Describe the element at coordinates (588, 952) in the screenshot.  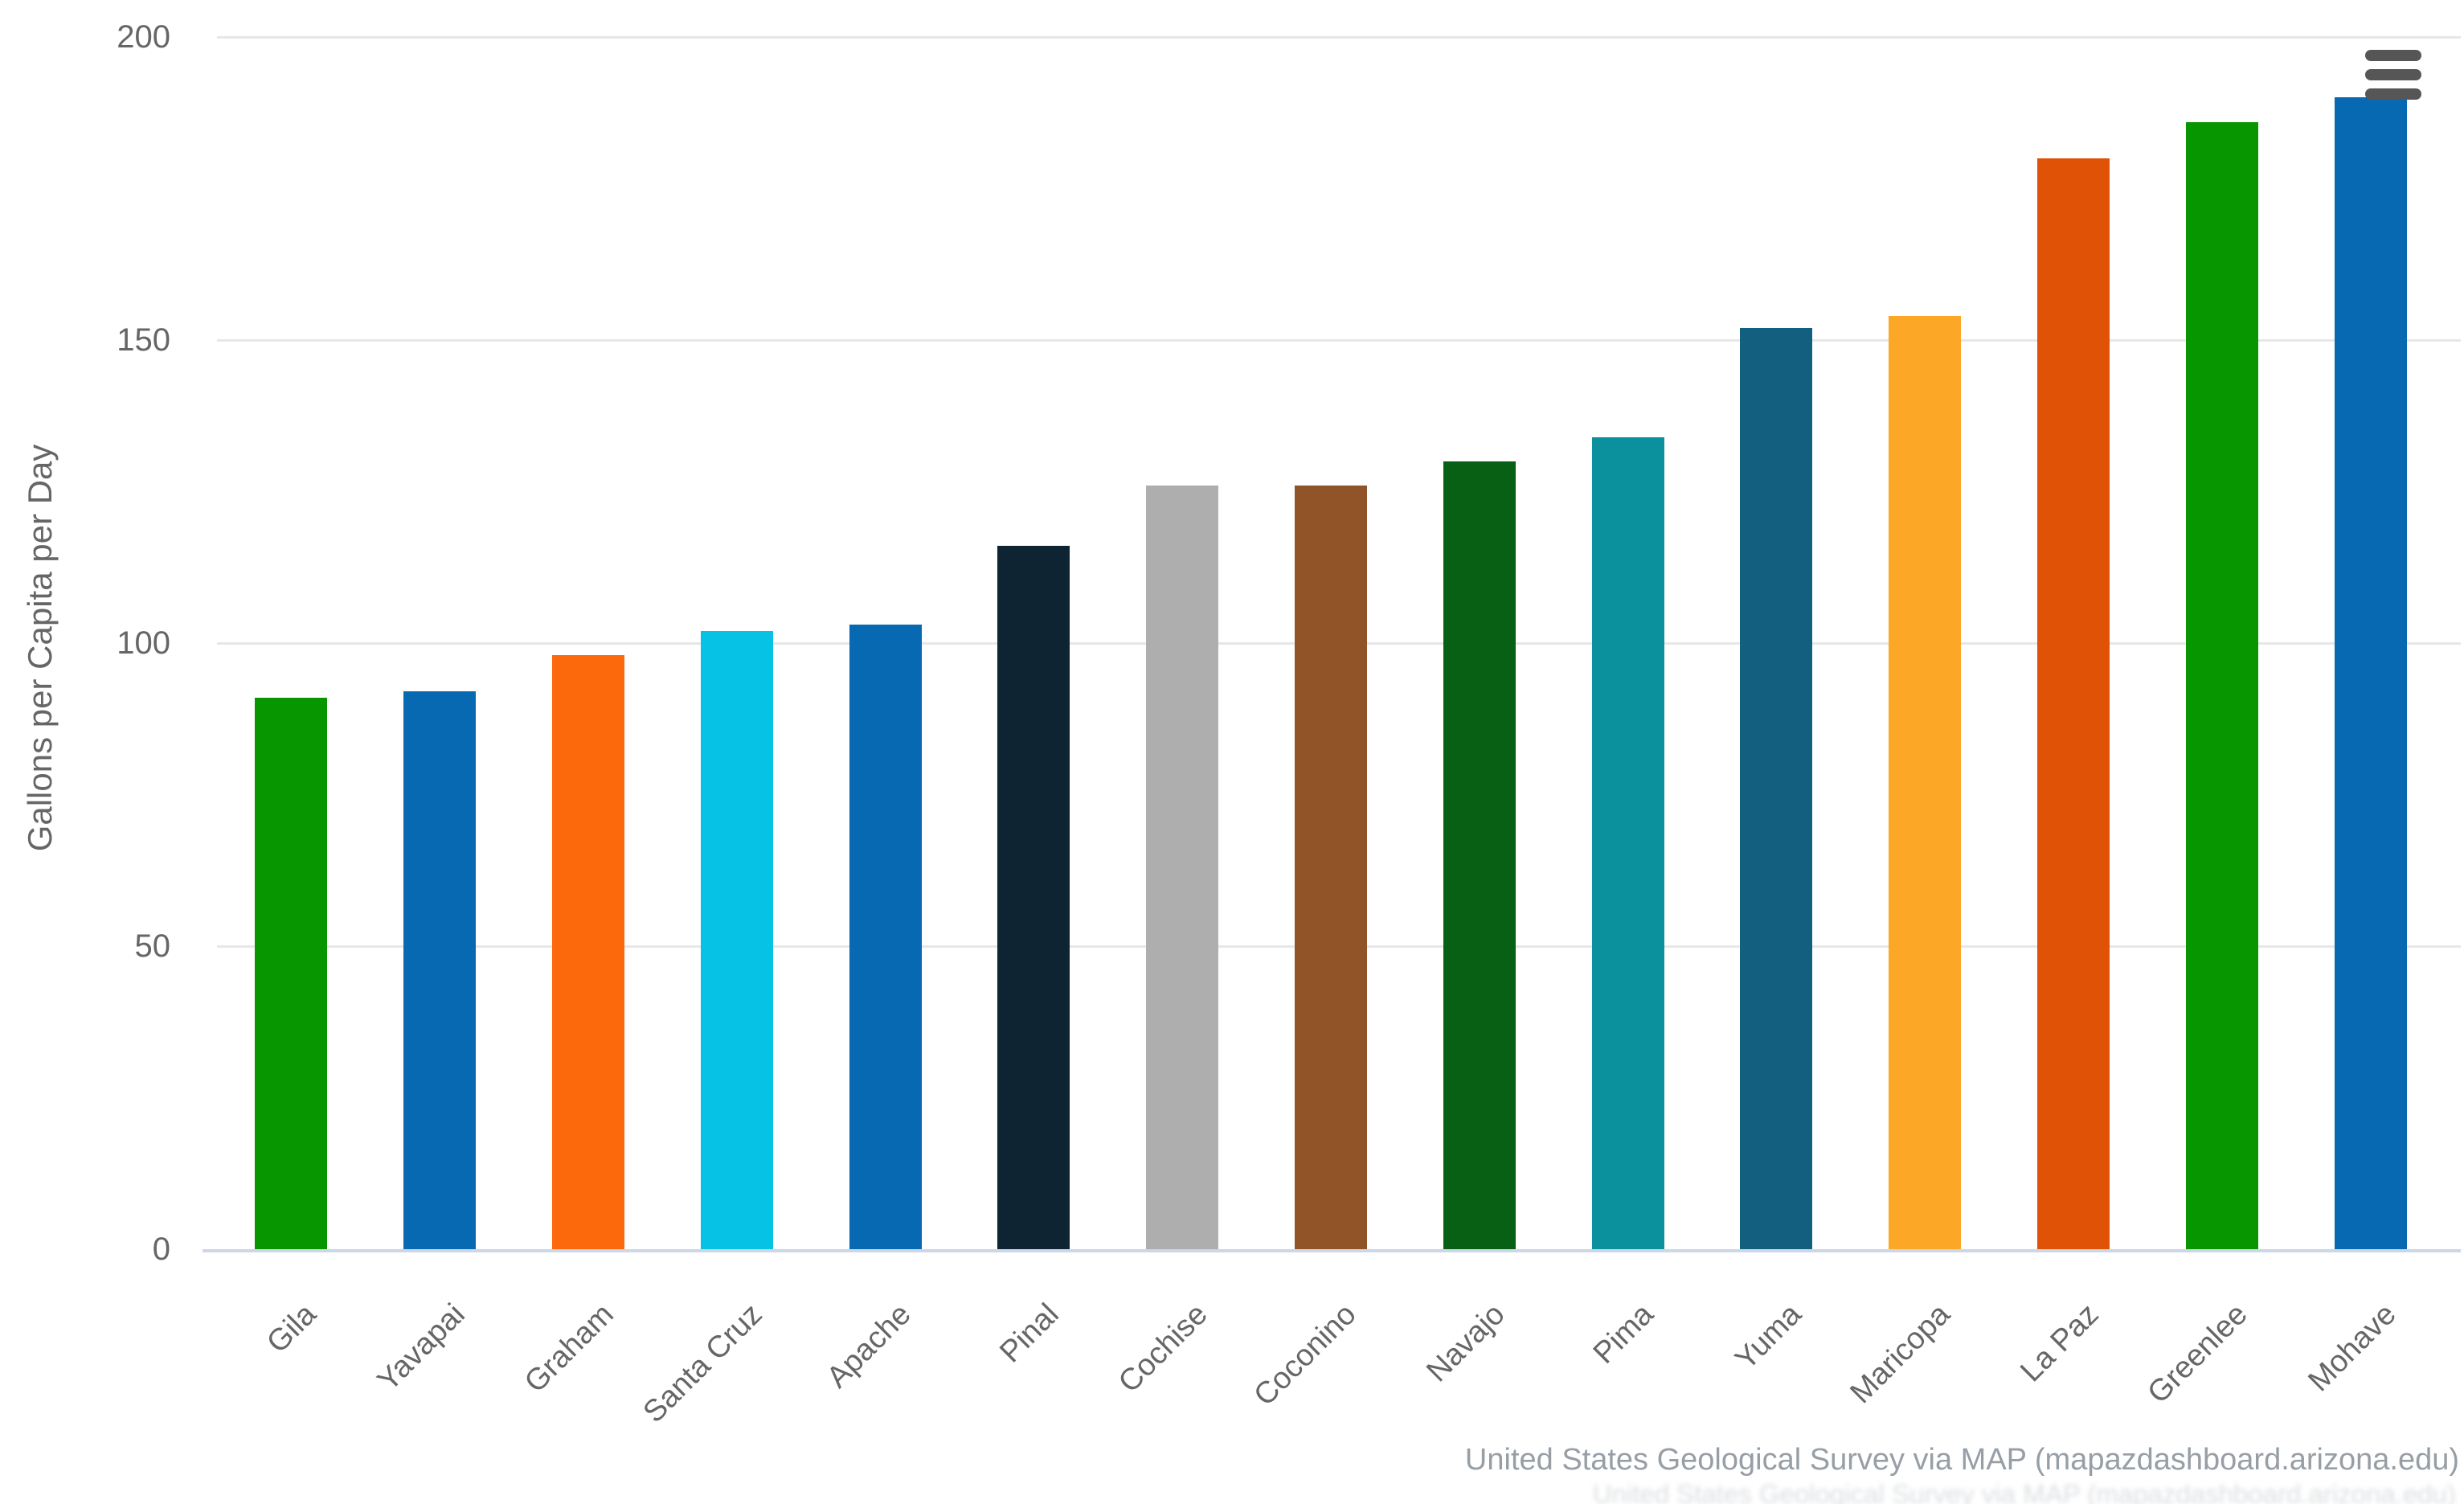
I see `bar-graham` at that location.